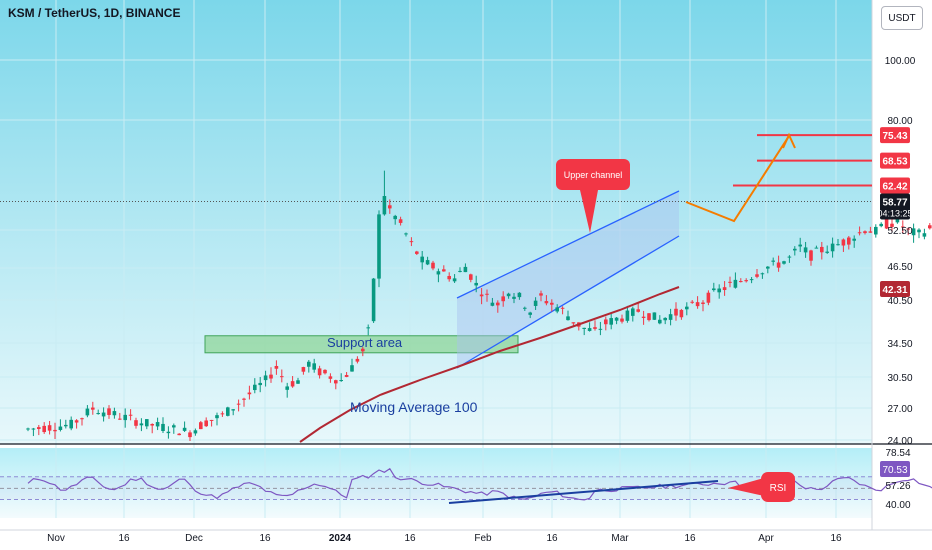  Describe the element at coordinates (895, 469) in the screenshot. I see `rsi-badge-bg` at that location.